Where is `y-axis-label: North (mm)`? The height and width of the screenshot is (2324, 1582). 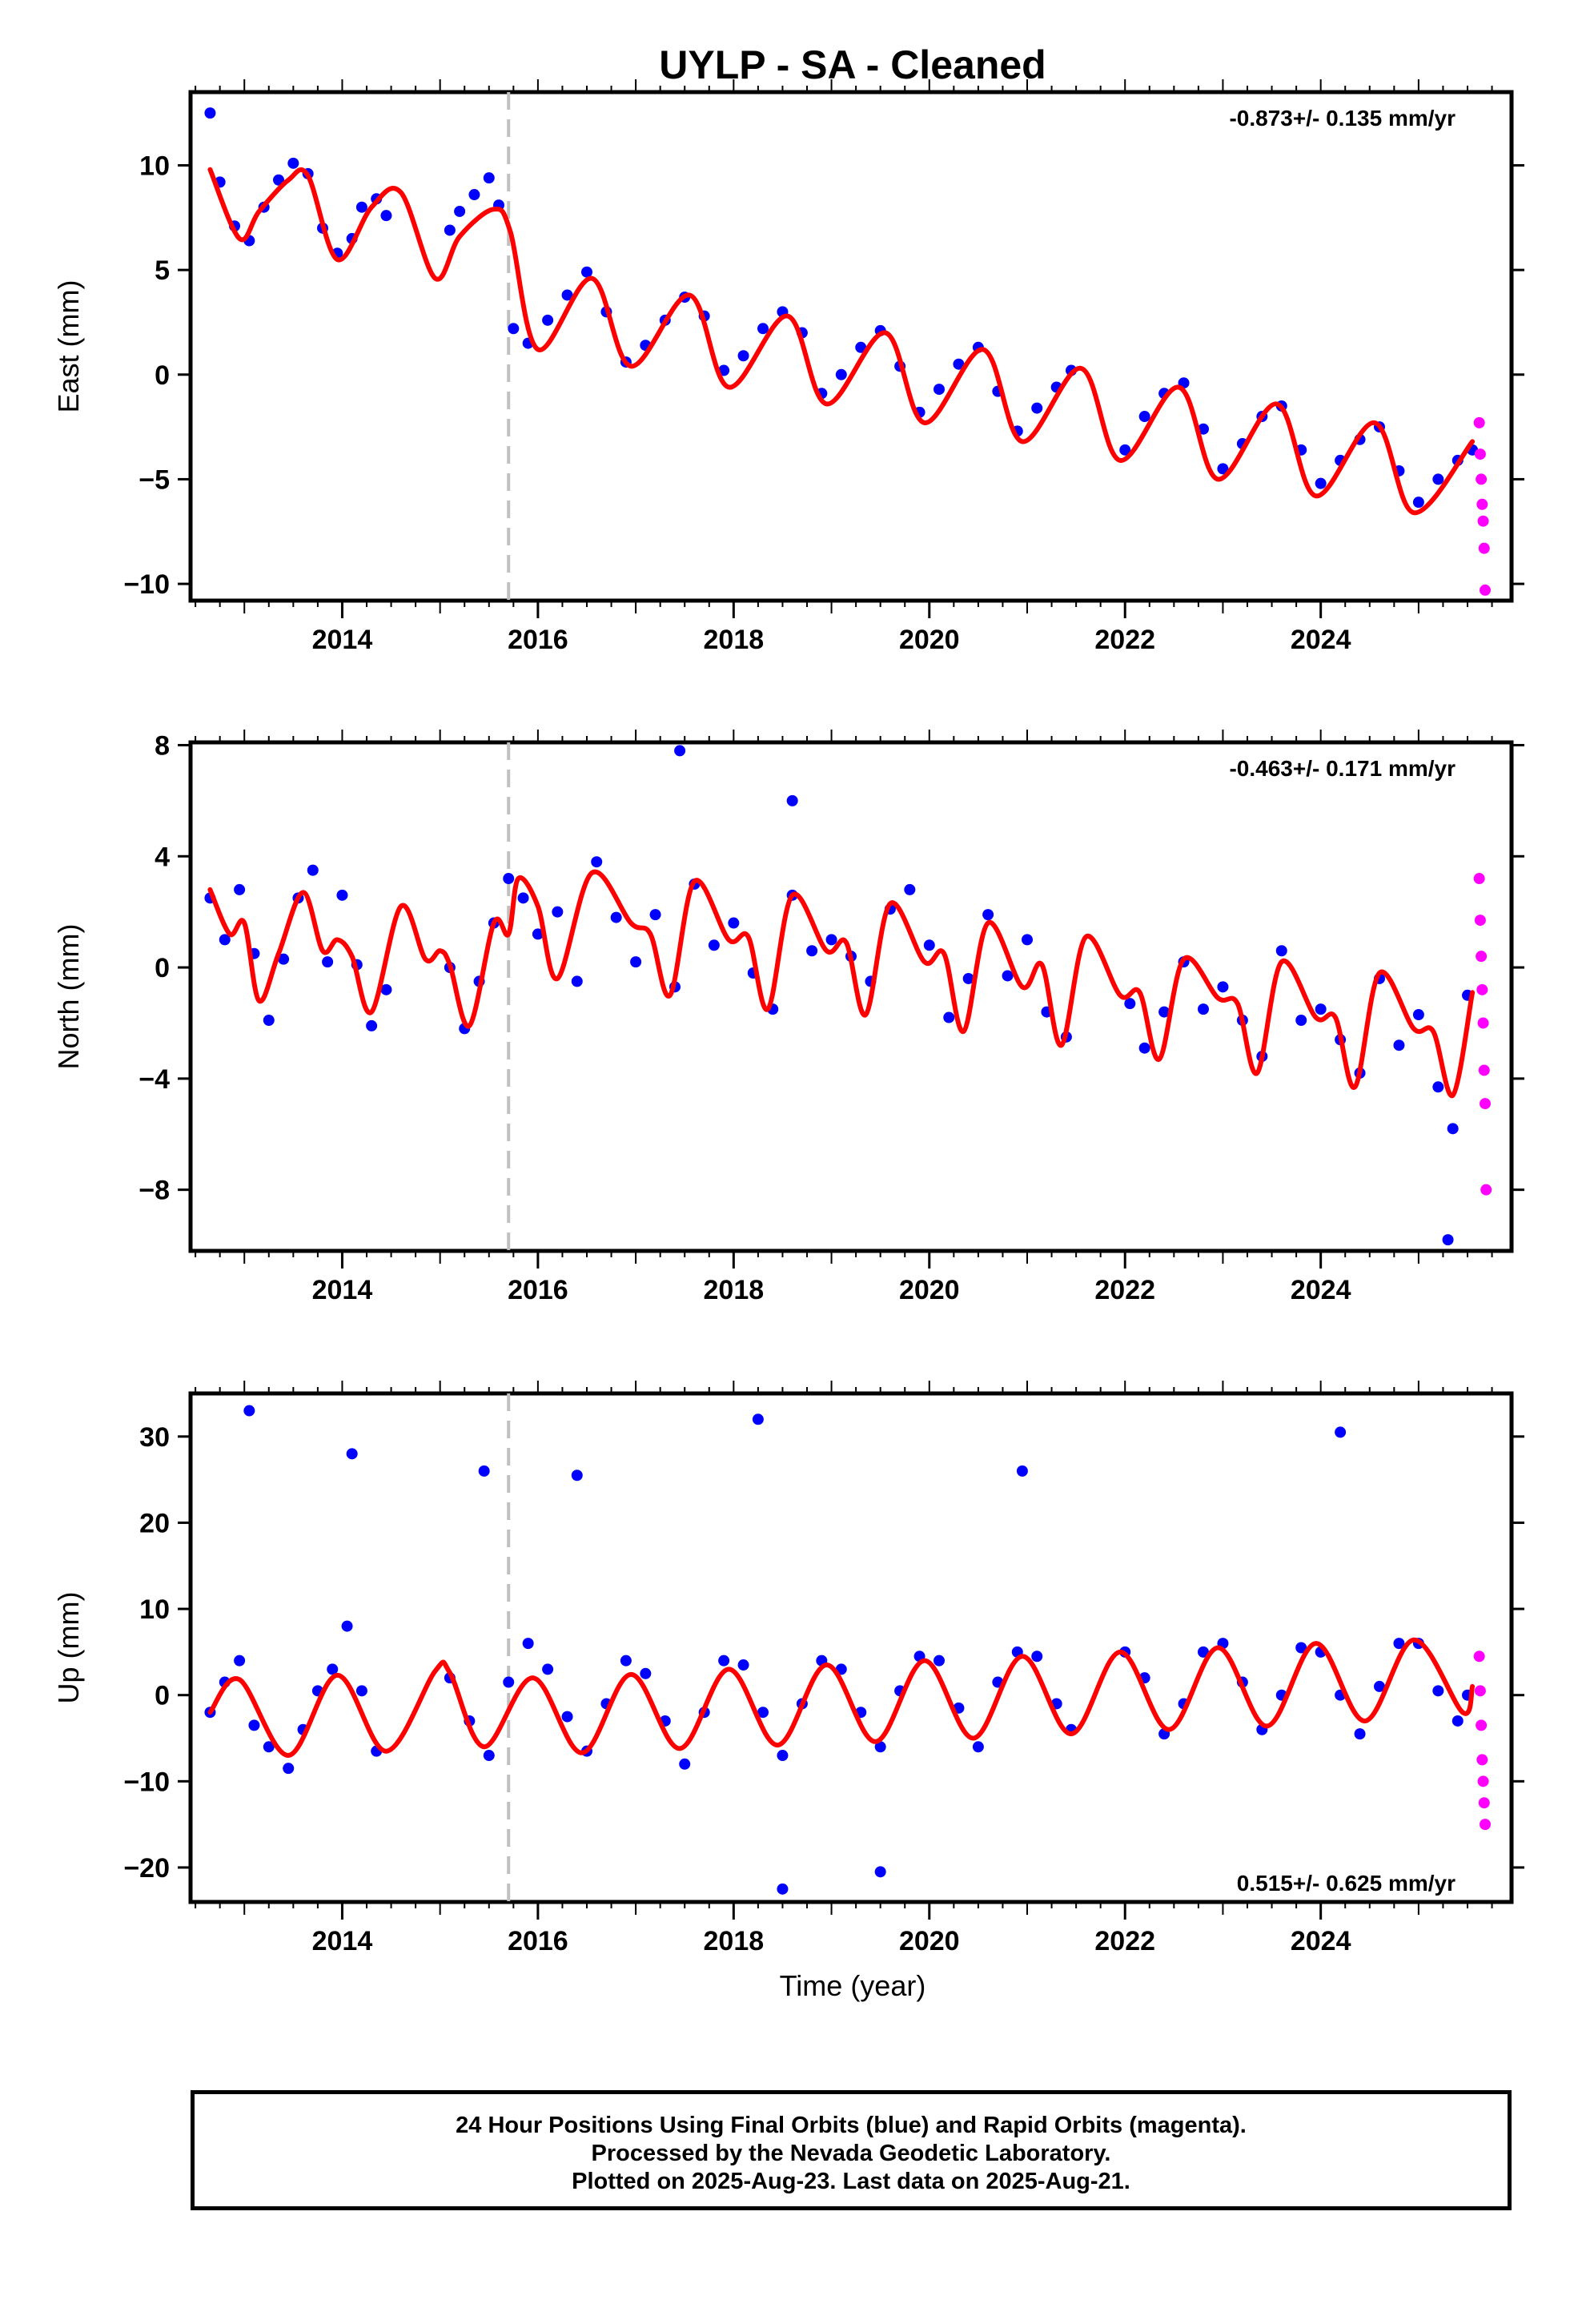
y-axis-label: North (mm) is located at coordinates (69, 997).